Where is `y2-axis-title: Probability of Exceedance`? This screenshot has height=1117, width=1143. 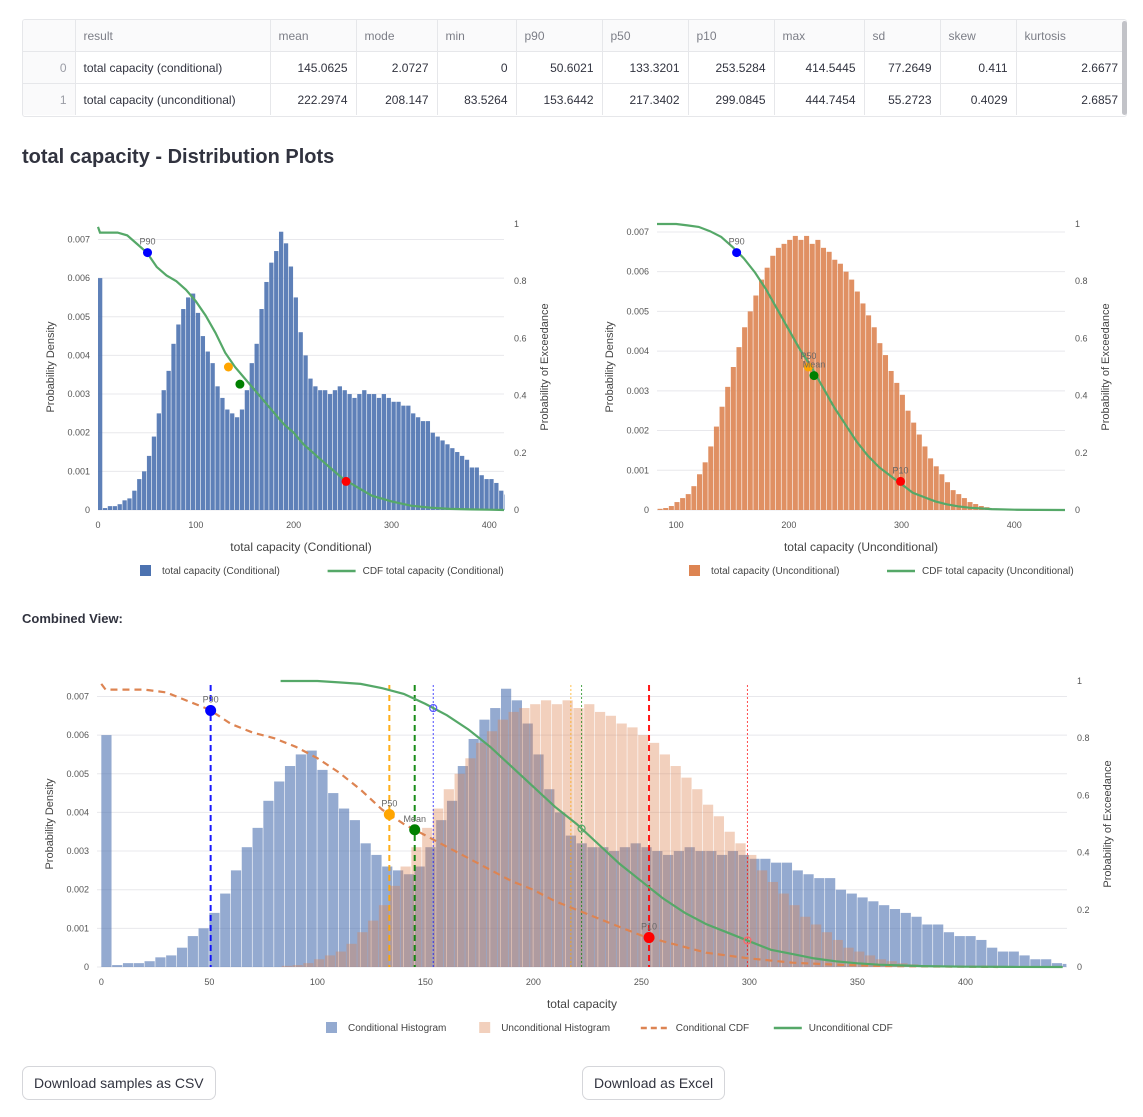
y2-axis-title: Probability of Exceedance is located at coordinates (1106, 366).